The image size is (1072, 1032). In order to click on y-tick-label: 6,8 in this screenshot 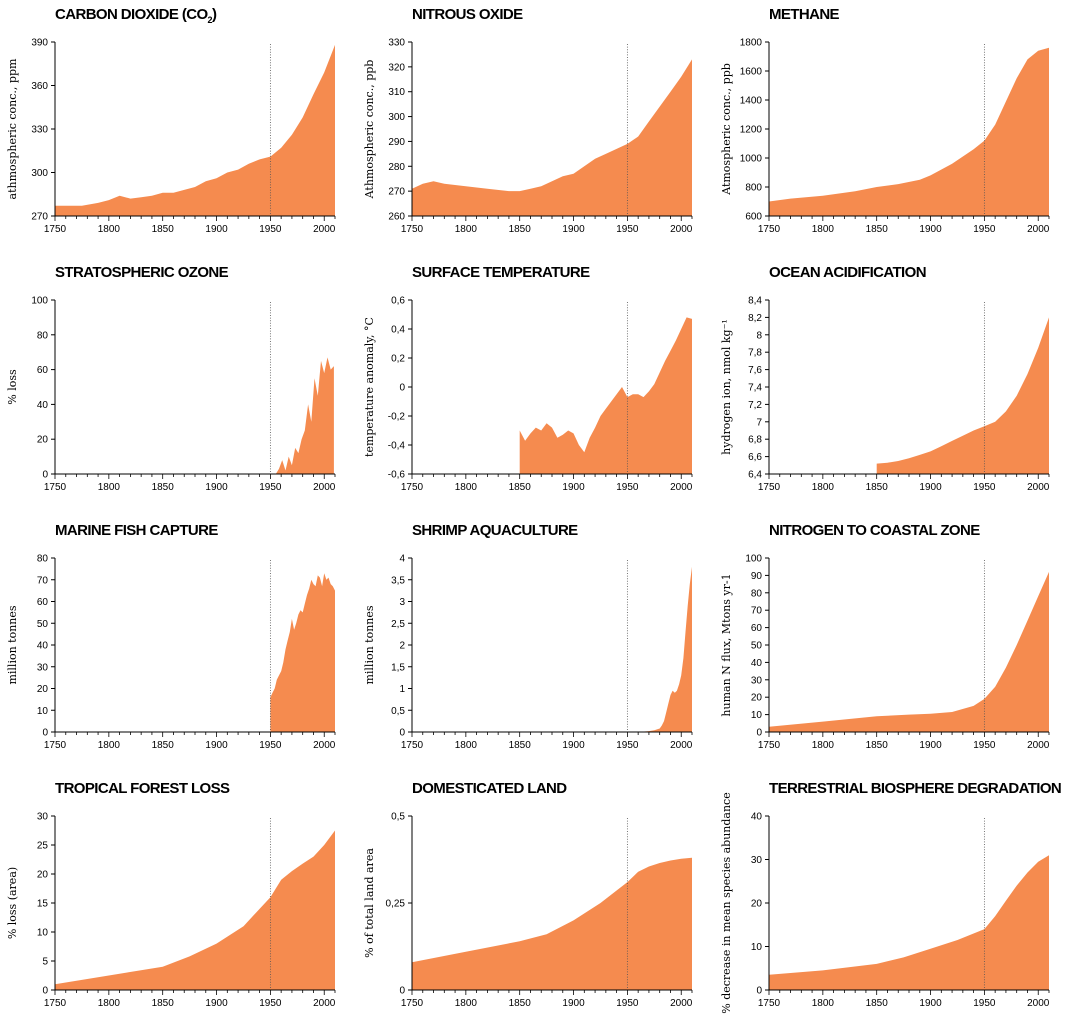, I will do `click(755, 440)`.